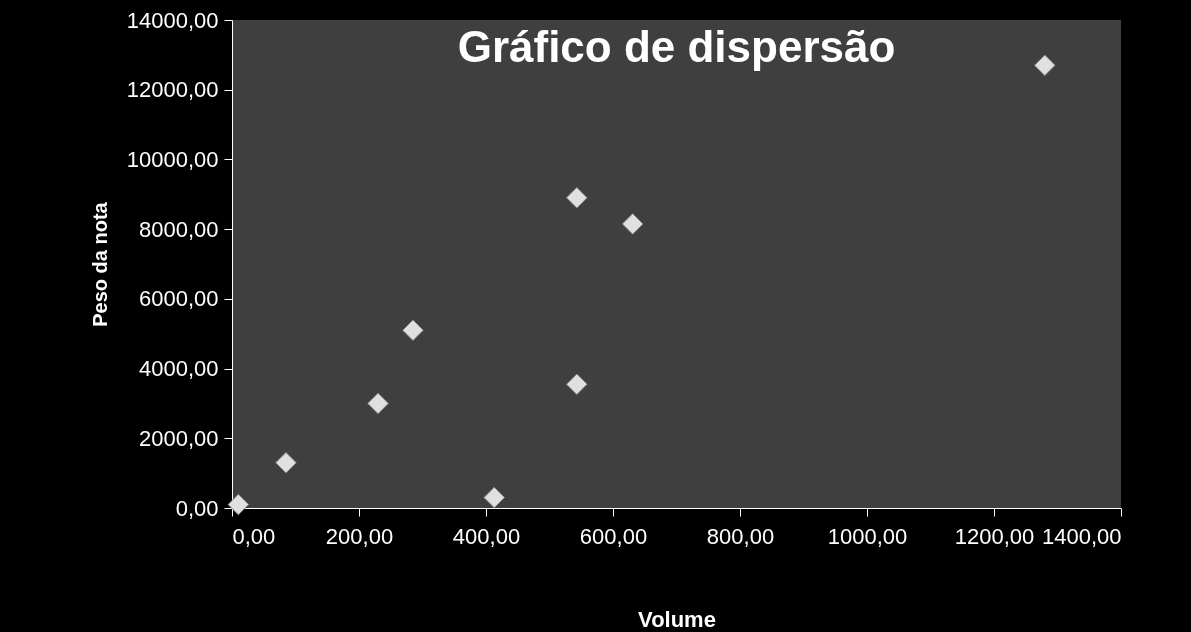  Describe the element at coordinates (172, 159) in the screenshot. I see `y-tick-label: 10000,00` at that location.